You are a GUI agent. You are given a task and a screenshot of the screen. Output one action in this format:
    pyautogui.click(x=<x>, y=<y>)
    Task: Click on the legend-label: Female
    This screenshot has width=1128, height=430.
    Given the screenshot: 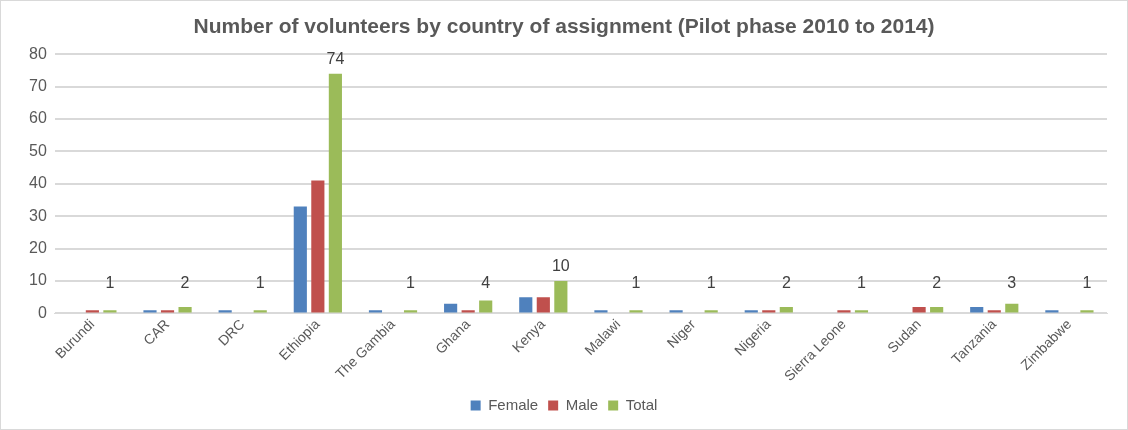 What is the action you would take?
    pyautogui.click(x=513, y=404)
    